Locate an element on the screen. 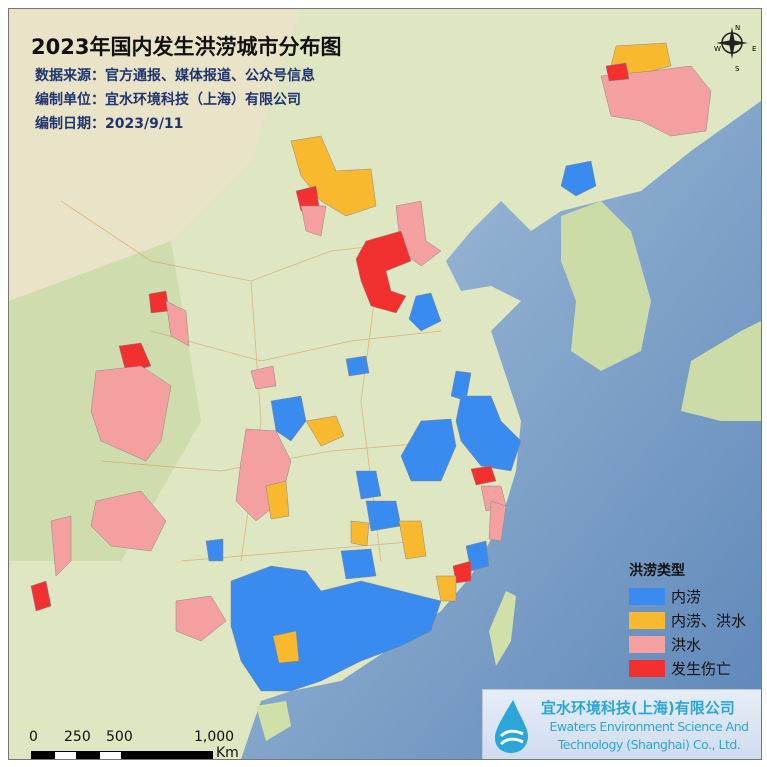 The height and width of the screenshot is (767, 767). hainan is located at coordinates (273, 721).